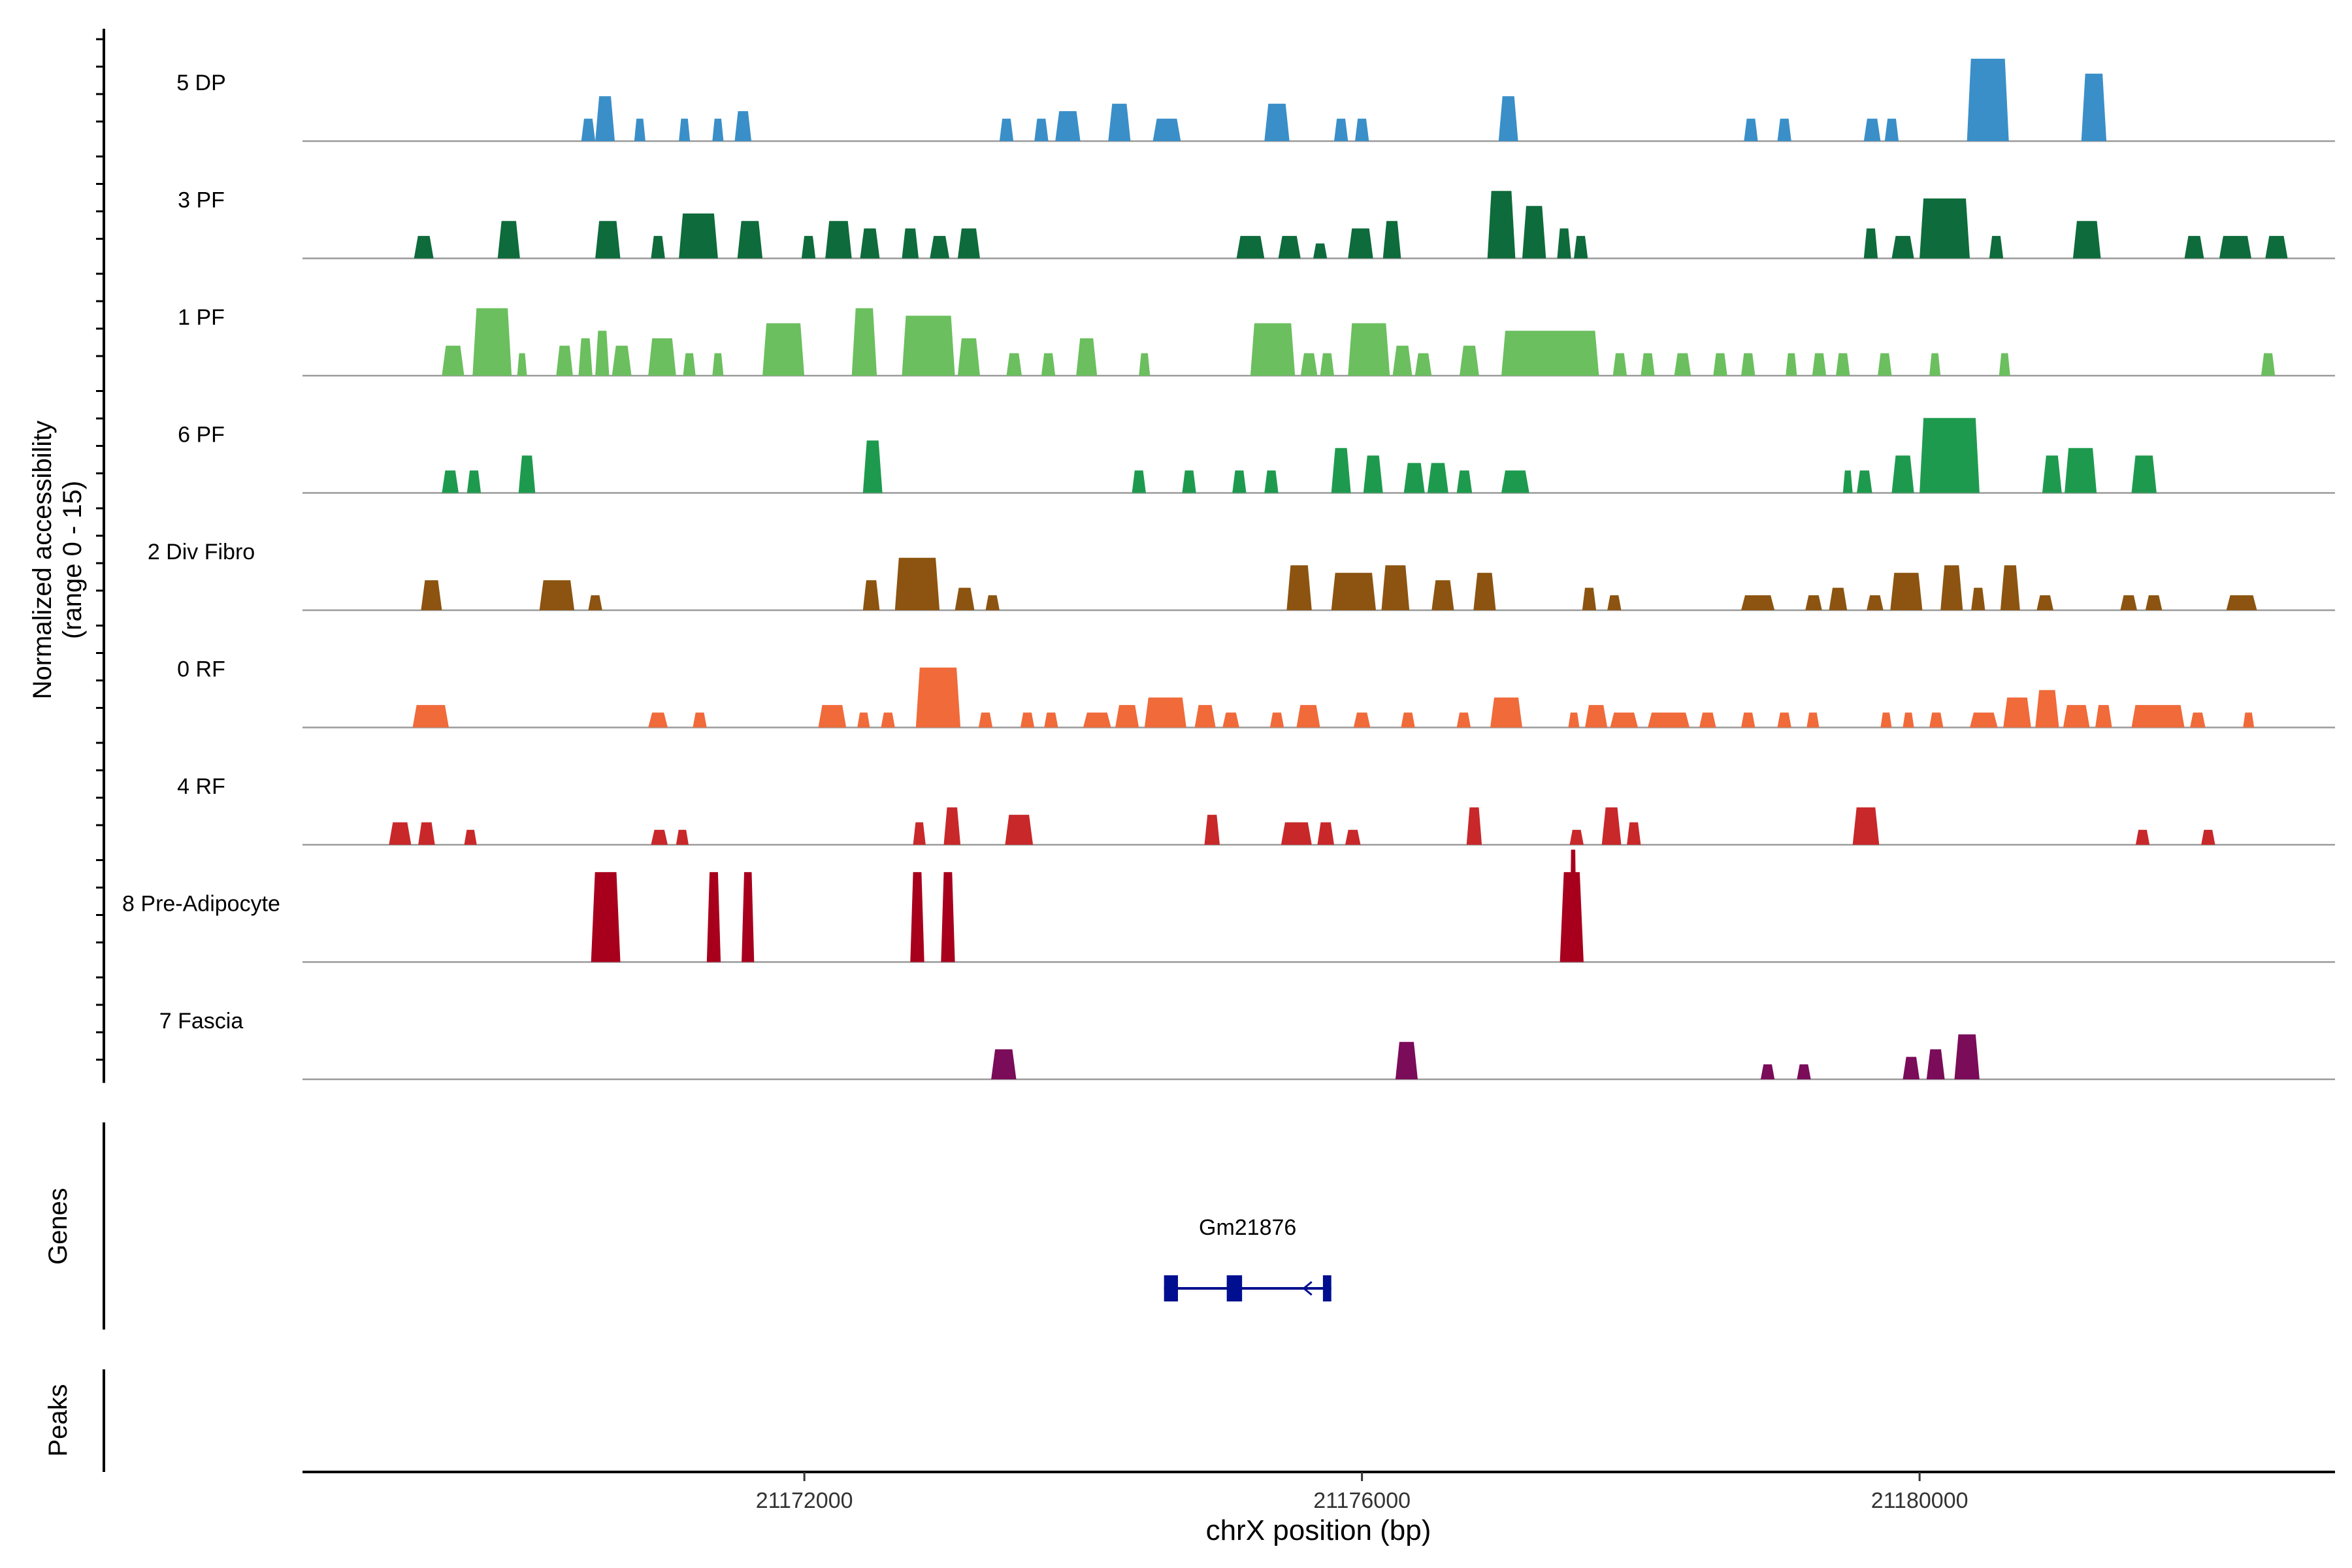  I want to click on peaks-panel: Peaks, so click(74, 1420).